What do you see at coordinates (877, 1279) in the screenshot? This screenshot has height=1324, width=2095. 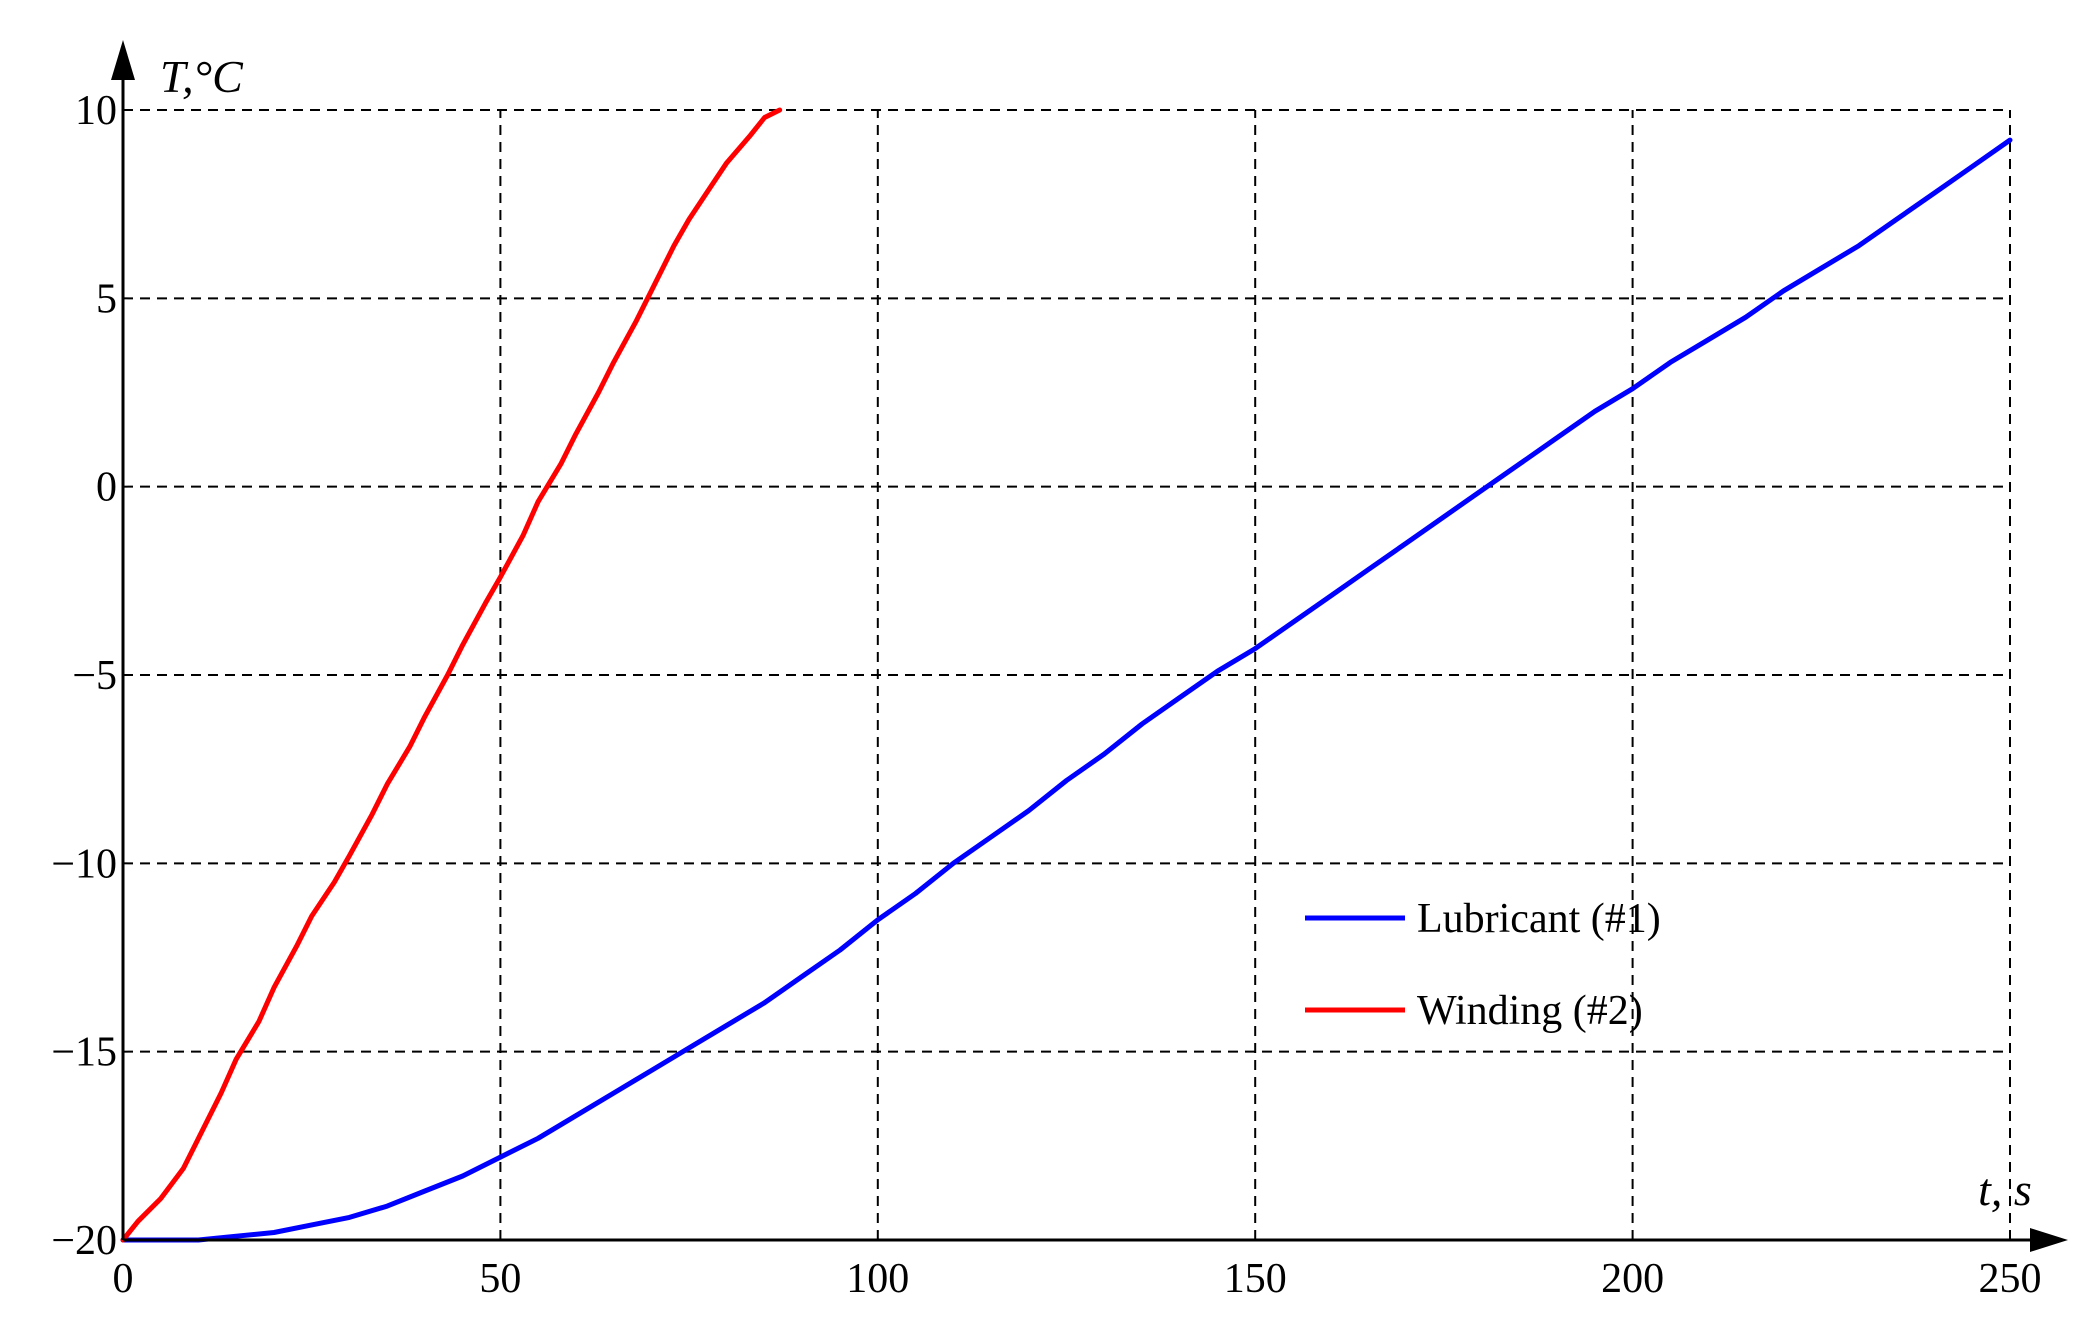 I see `x-tick-label: 100` at bounding box center [877, 1279].